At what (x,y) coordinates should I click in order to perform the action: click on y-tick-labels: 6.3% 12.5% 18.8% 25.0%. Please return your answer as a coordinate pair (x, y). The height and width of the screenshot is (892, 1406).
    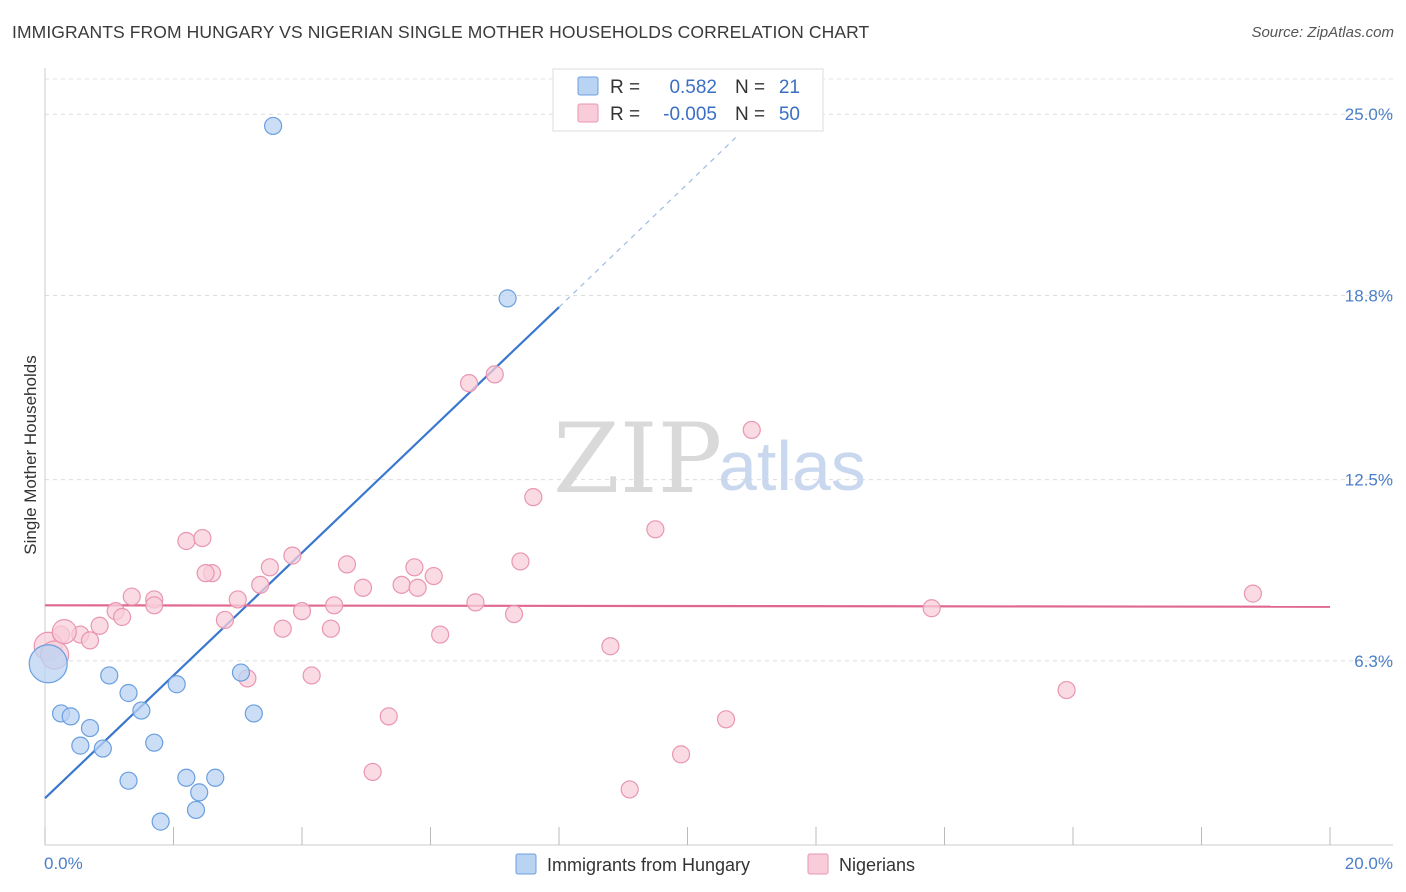
    Looking at the image, I should click on (1369, 388).